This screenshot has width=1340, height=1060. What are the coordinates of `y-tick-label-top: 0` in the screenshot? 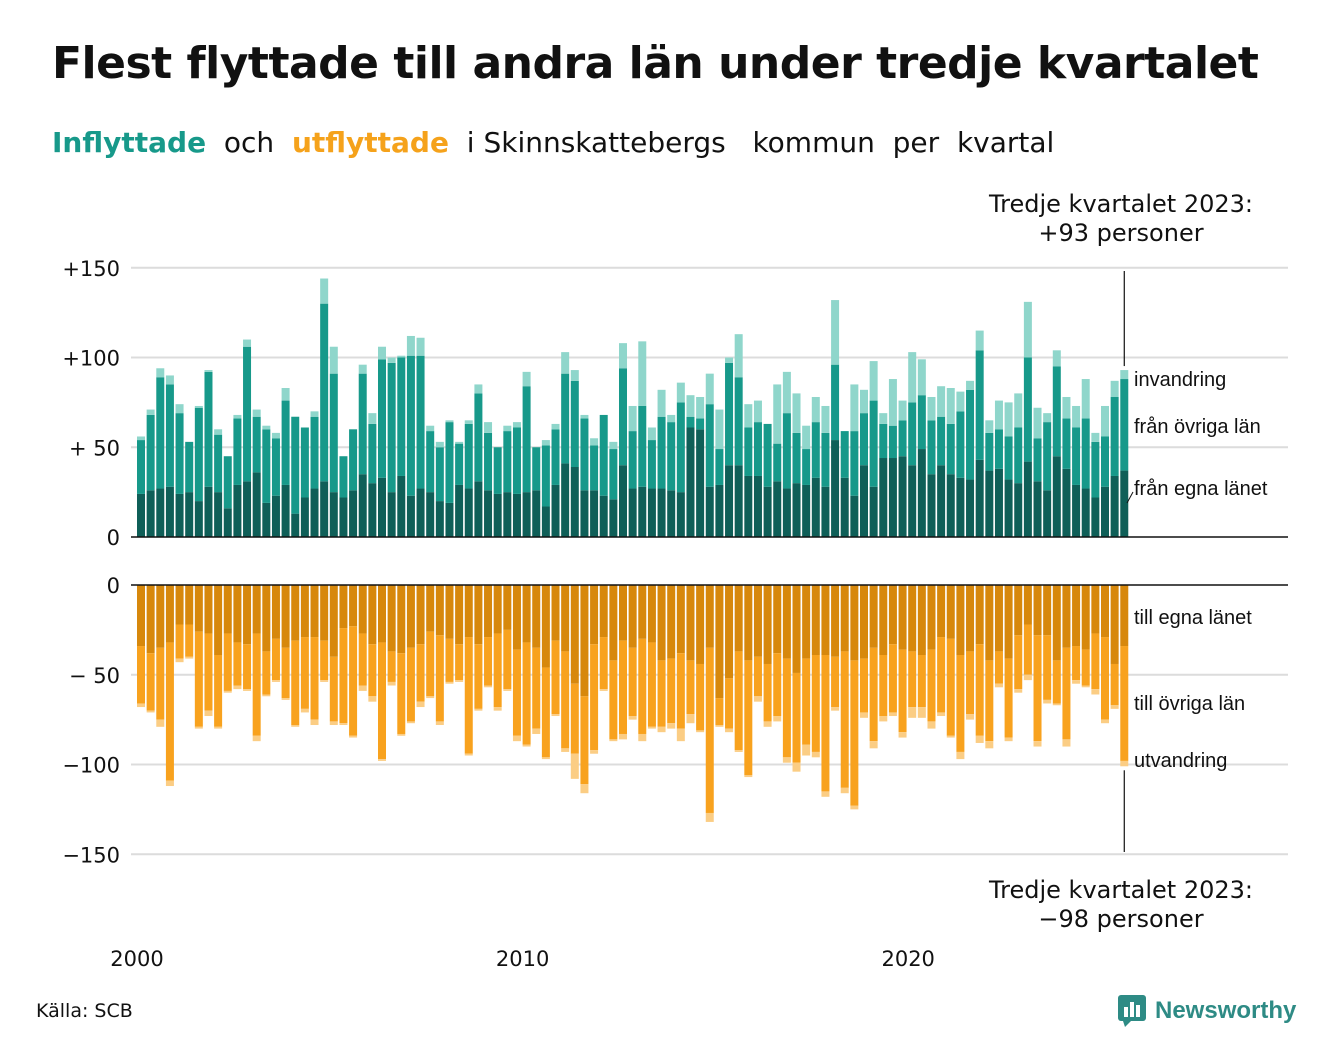 It's located at (113, 538).